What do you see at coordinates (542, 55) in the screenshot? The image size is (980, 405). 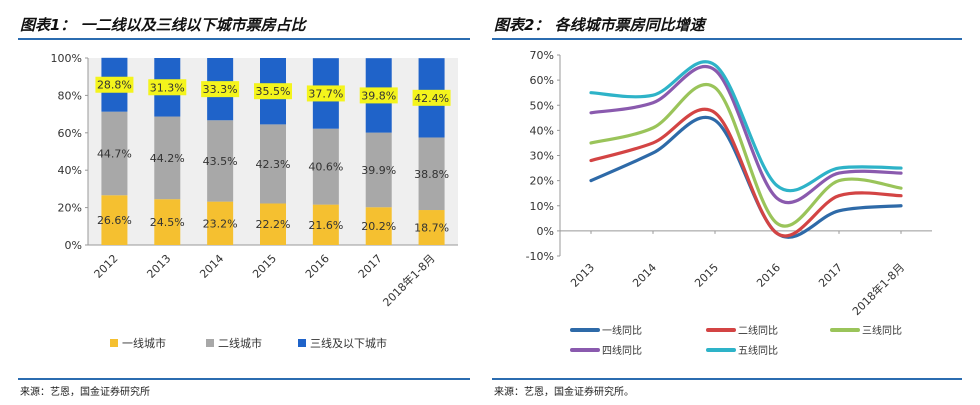 I see `chart-2-y-tick-label: 70%` at bounding box center [542, 55].